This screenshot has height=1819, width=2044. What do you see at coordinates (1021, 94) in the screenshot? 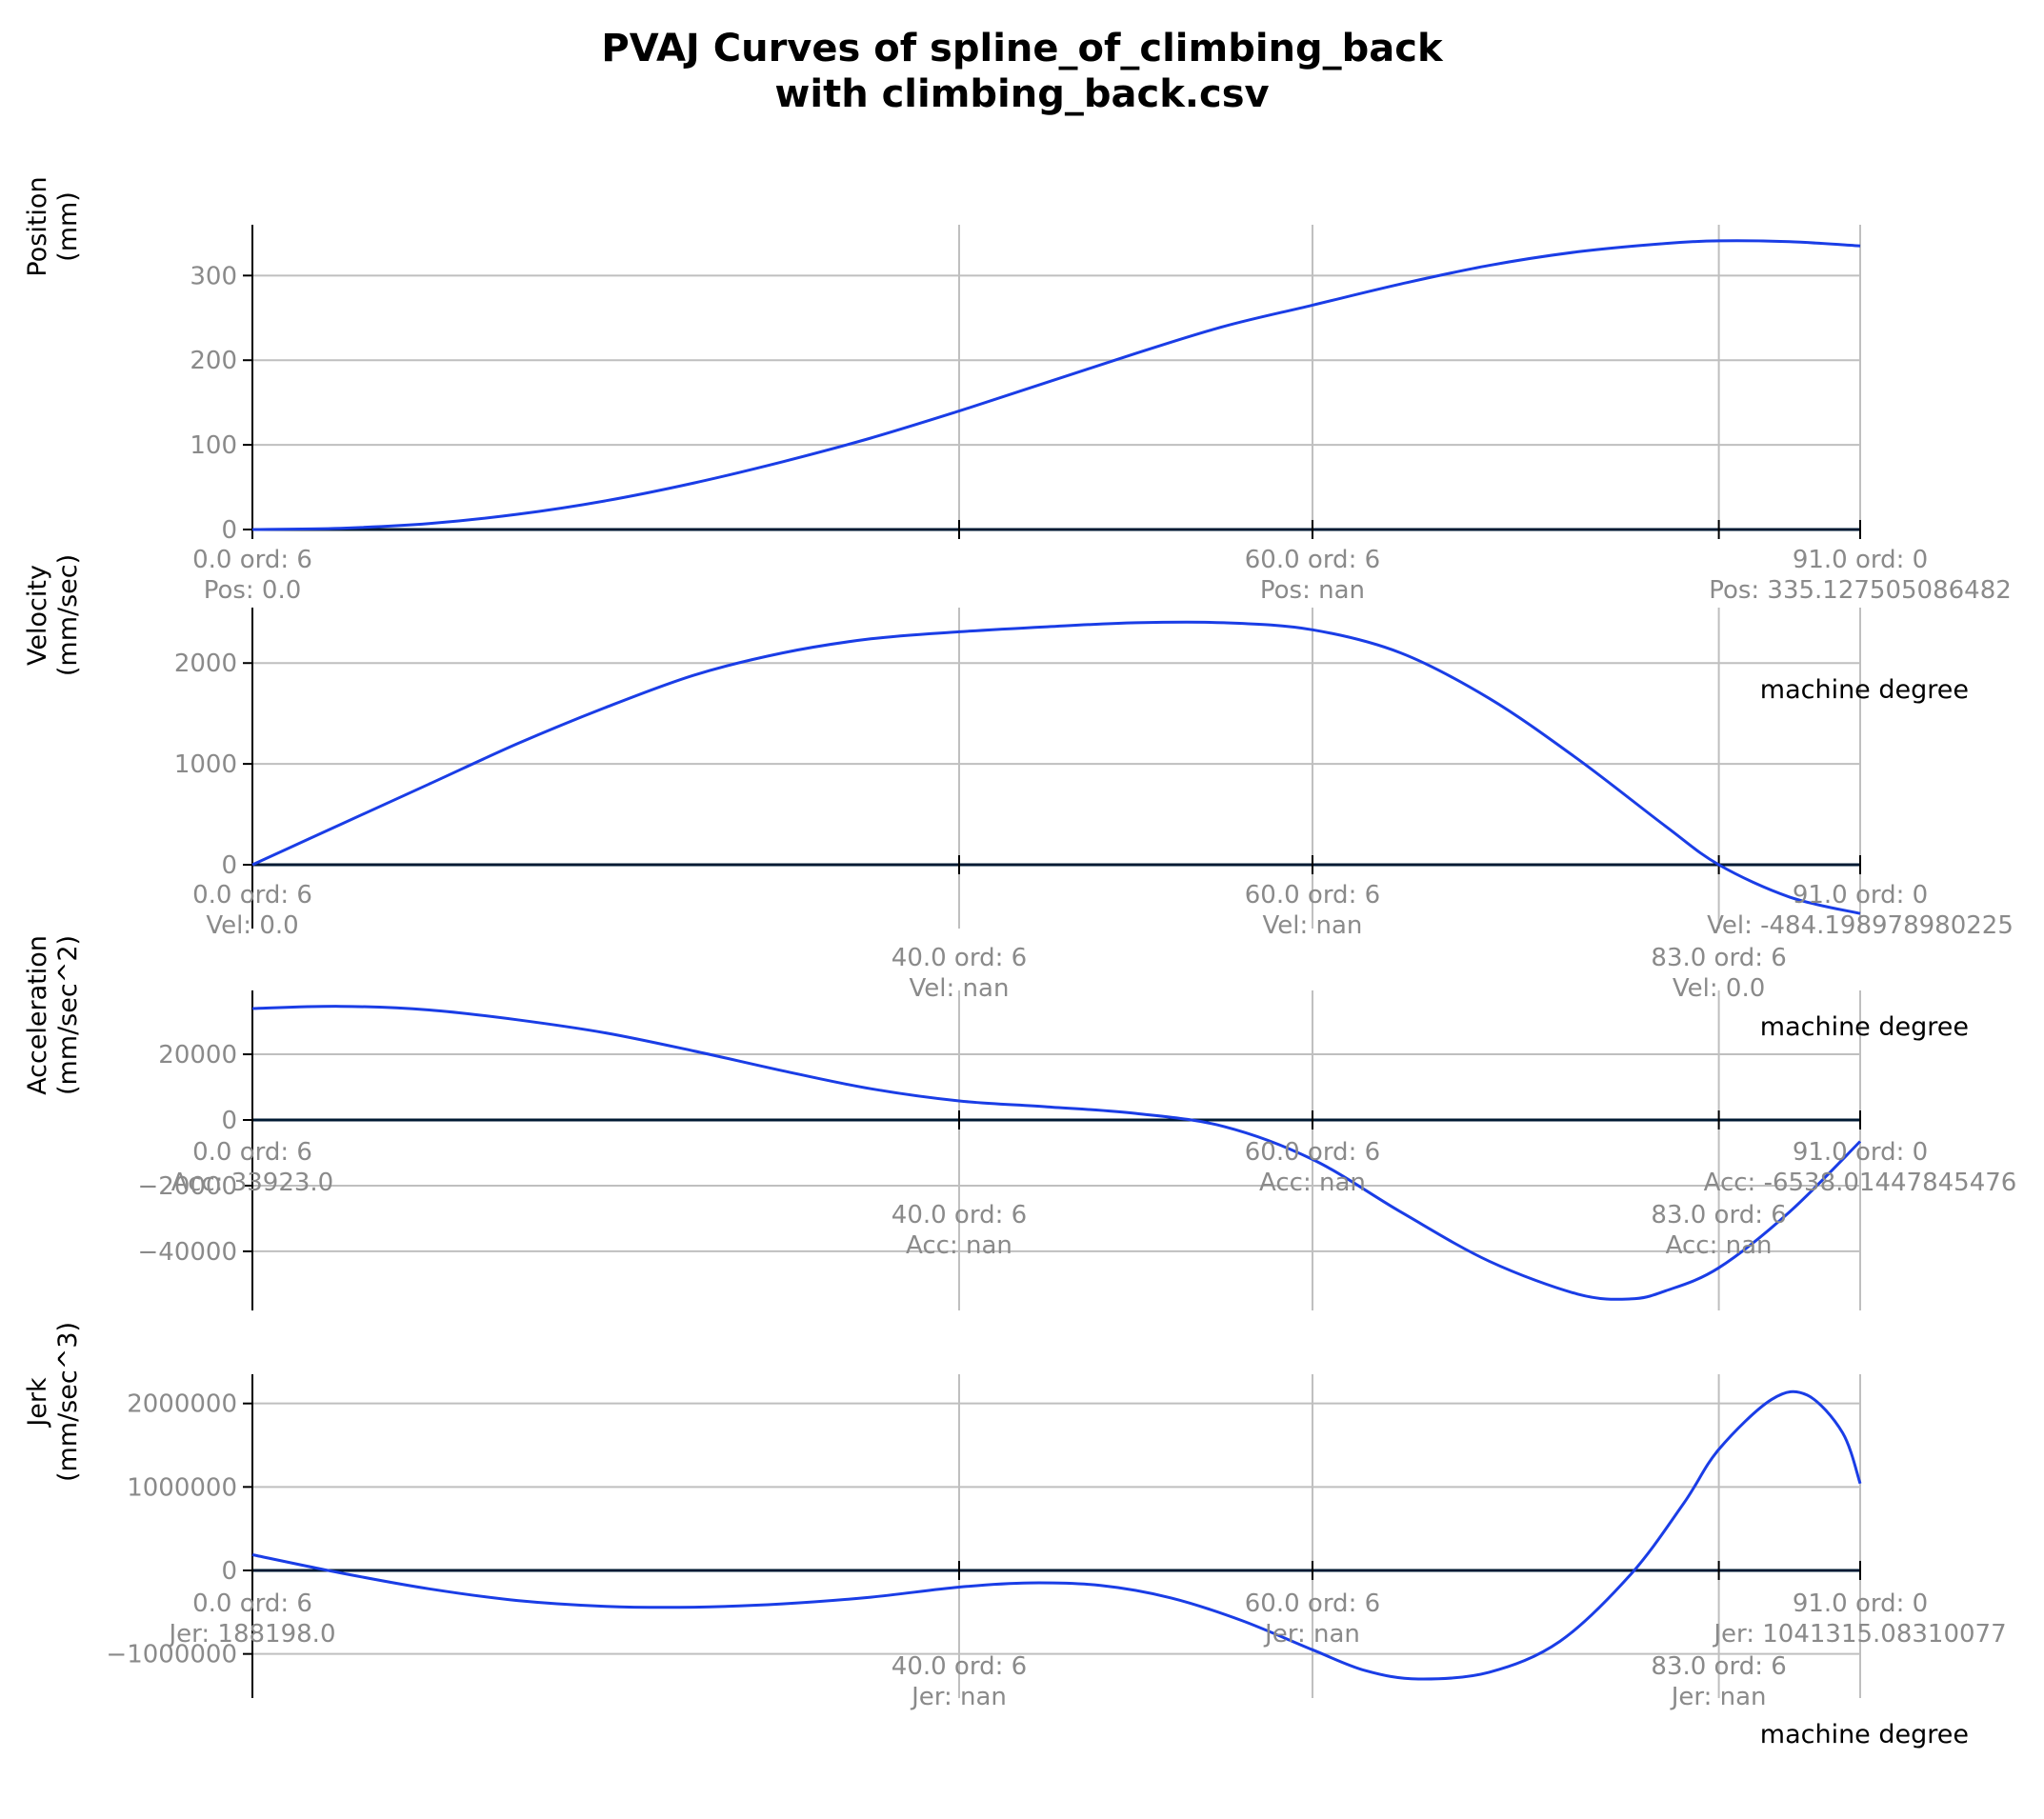
I see `figure-title-line-2: with climbing_back.csv` at bounding box center [1021, 94].